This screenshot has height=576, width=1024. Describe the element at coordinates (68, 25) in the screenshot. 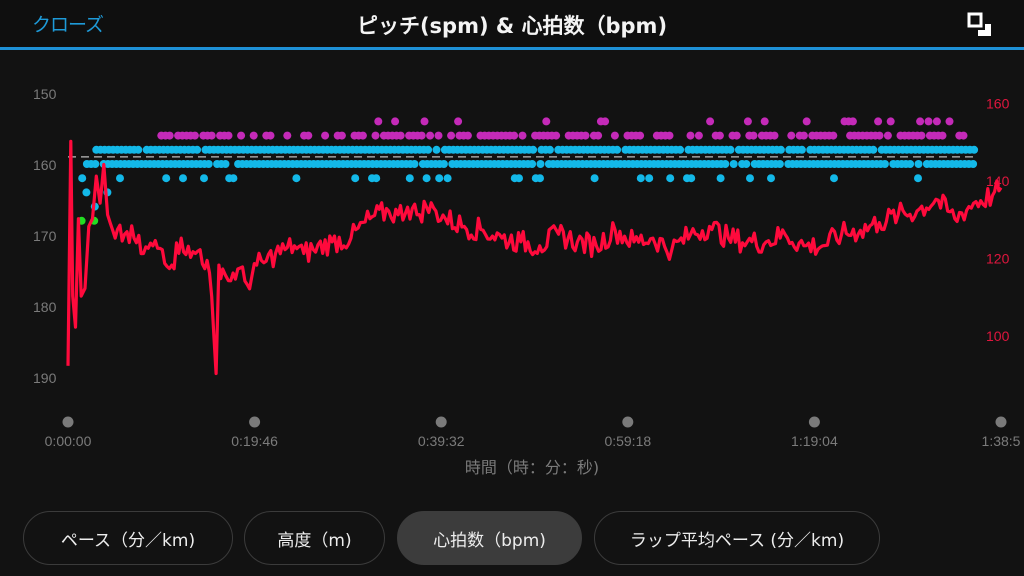

I see `close-button: クローズ` at that location.